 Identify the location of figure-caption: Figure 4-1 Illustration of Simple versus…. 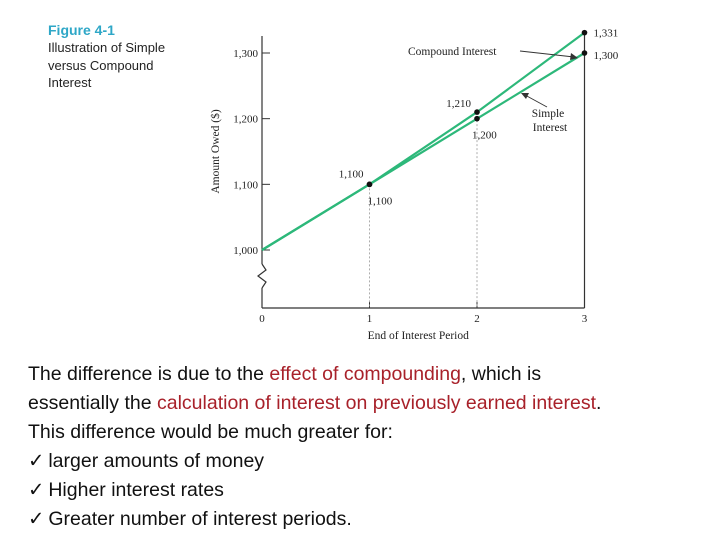
(128, 57).